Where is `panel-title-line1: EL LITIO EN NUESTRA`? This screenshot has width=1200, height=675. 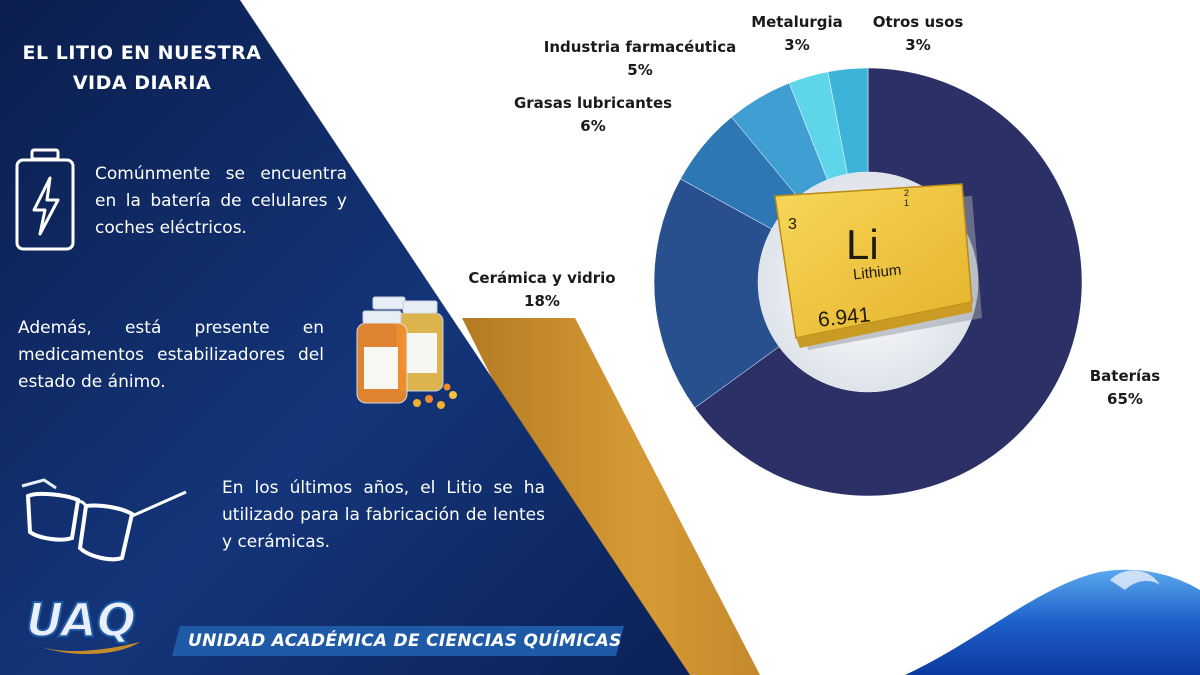 panel-title-line1: EL LITIO EN NUESTRA is located at coordinates (142, 53).